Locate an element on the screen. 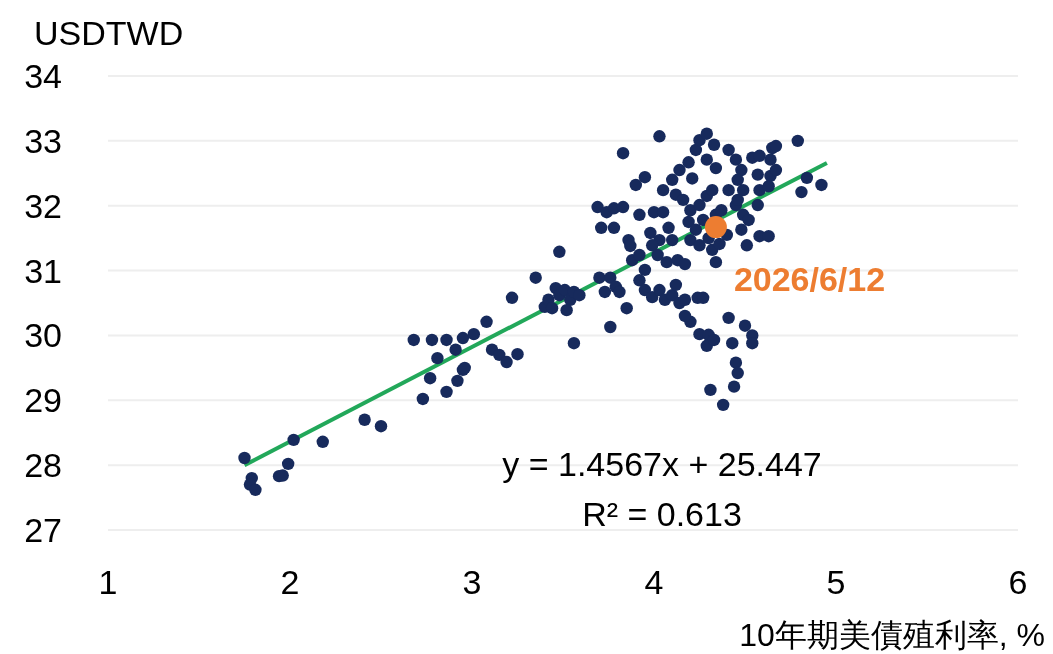  x-tick-label: 2 is located at coordinates (290, 582).